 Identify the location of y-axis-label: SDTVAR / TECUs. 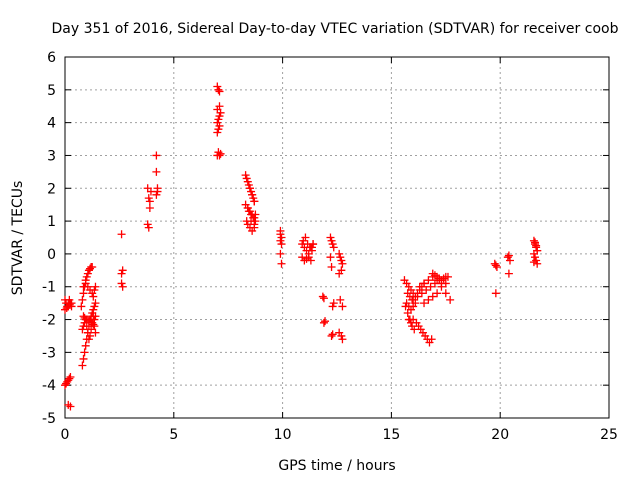
(18, 238).